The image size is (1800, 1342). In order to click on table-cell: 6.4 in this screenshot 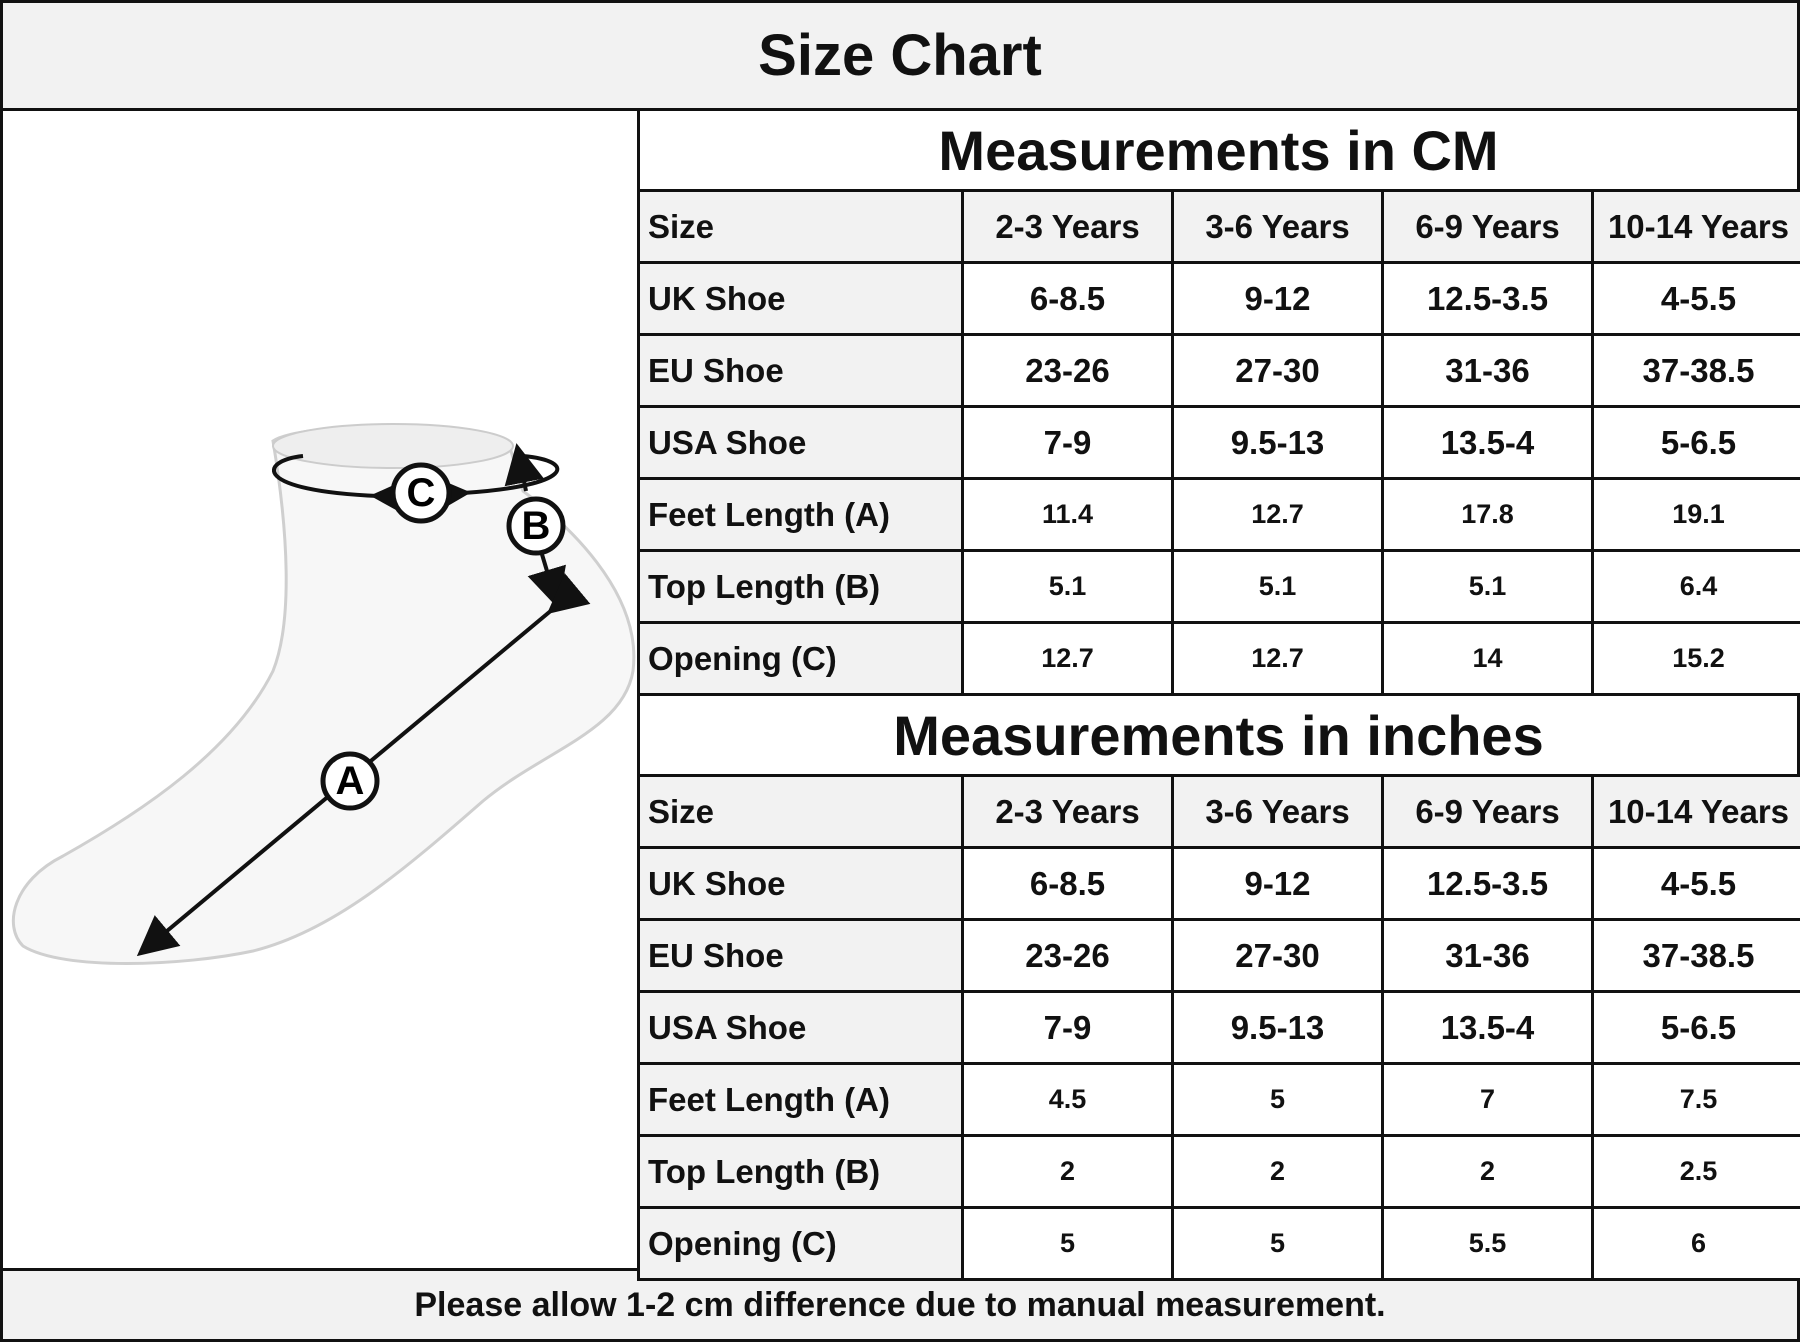, I will do `click(1695, 586)`.